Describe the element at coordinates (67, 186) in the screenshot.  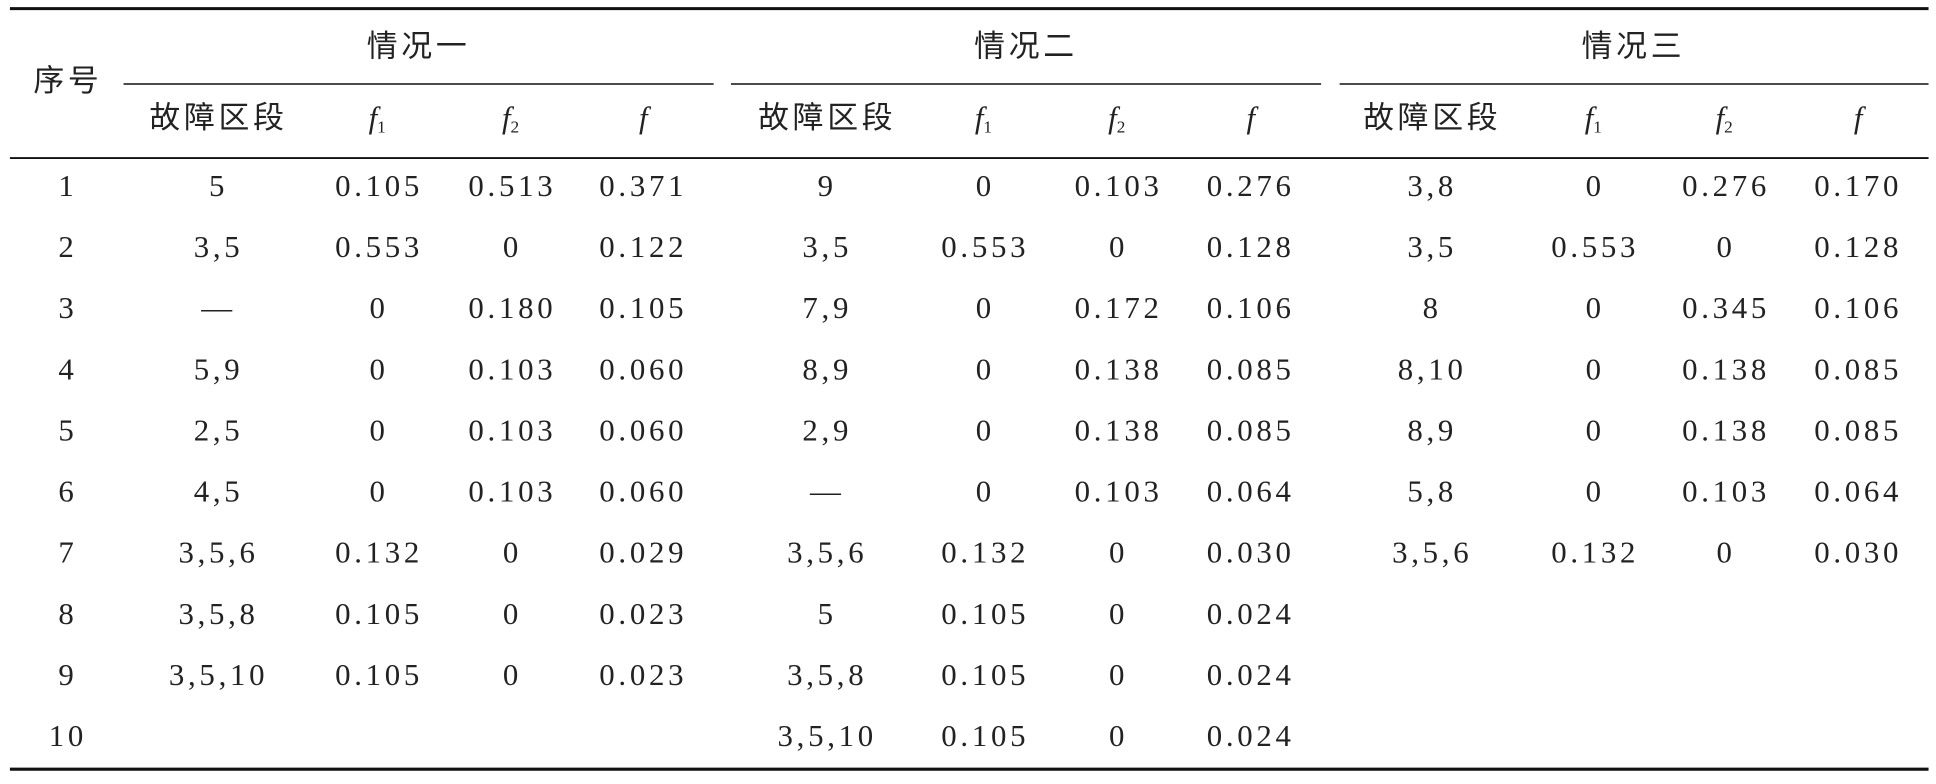
I see `row-number: 1` at that location.